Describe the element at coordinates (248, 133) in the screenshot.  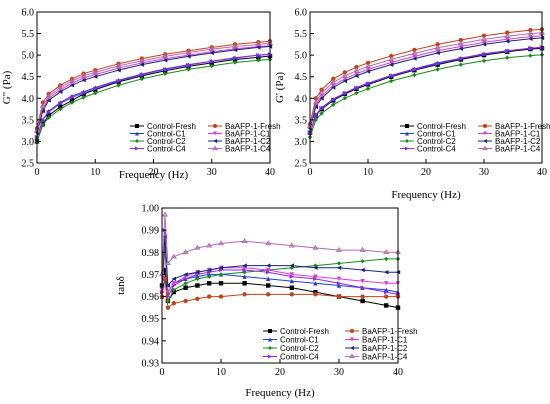
I see `legend-label: BaAFP-1-C1` at that location.